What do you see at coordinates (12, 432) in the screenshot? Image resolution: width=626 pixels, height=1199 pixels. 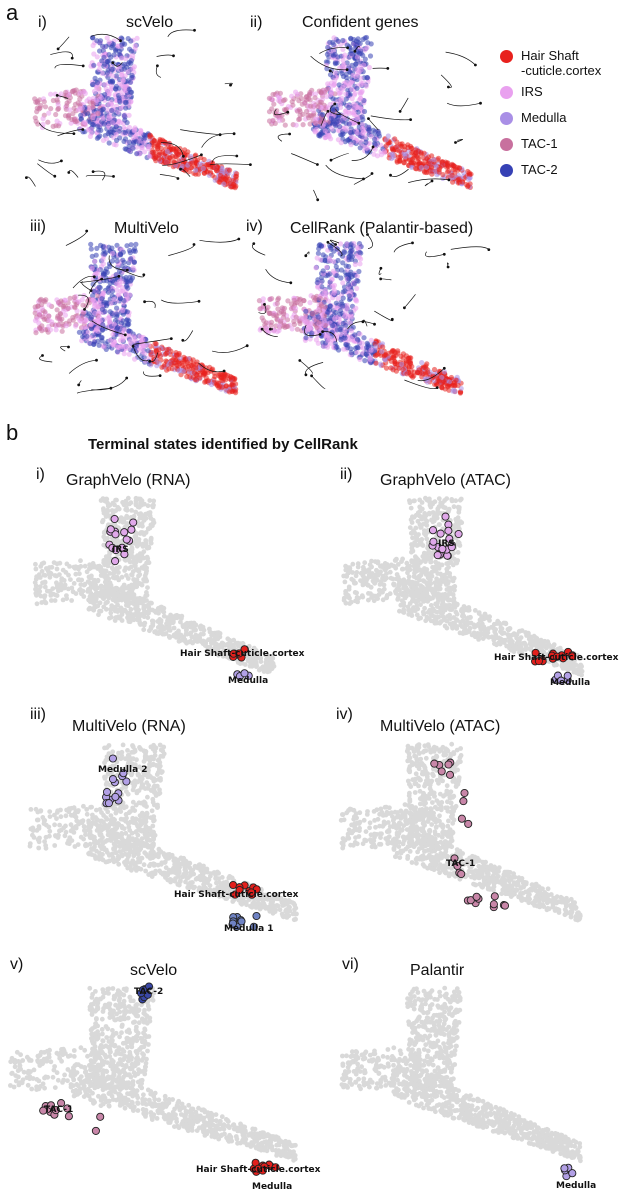 I see `panel-b-letter: b` at bounding box center [12, 432].